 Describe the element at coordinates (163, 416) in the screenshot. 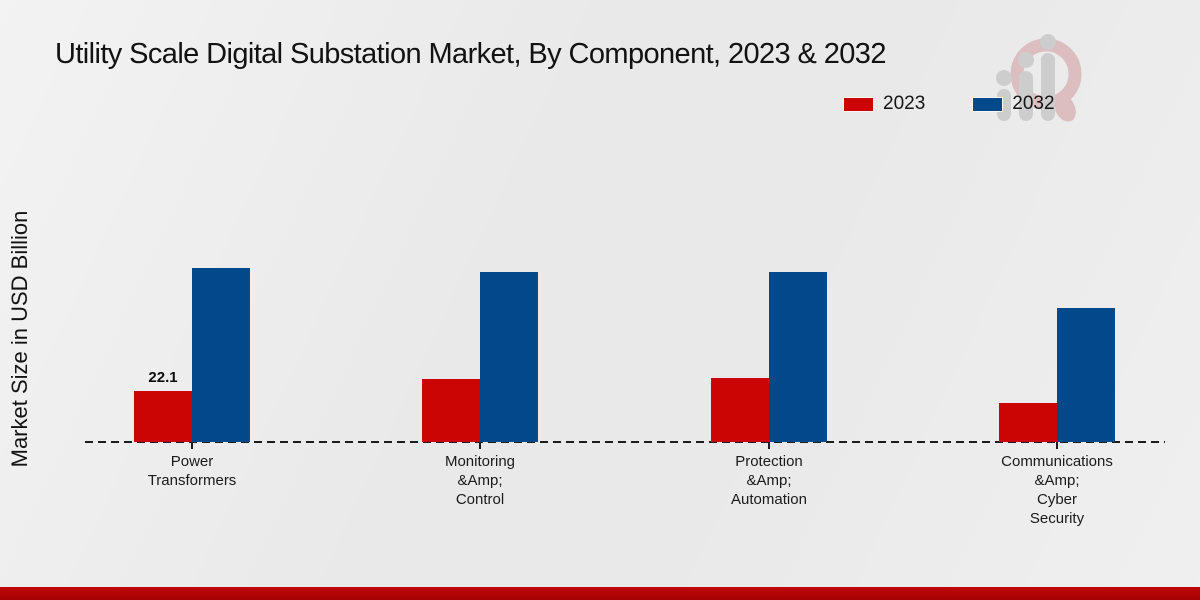

I see `bar-2023-power-transformers` at that location.